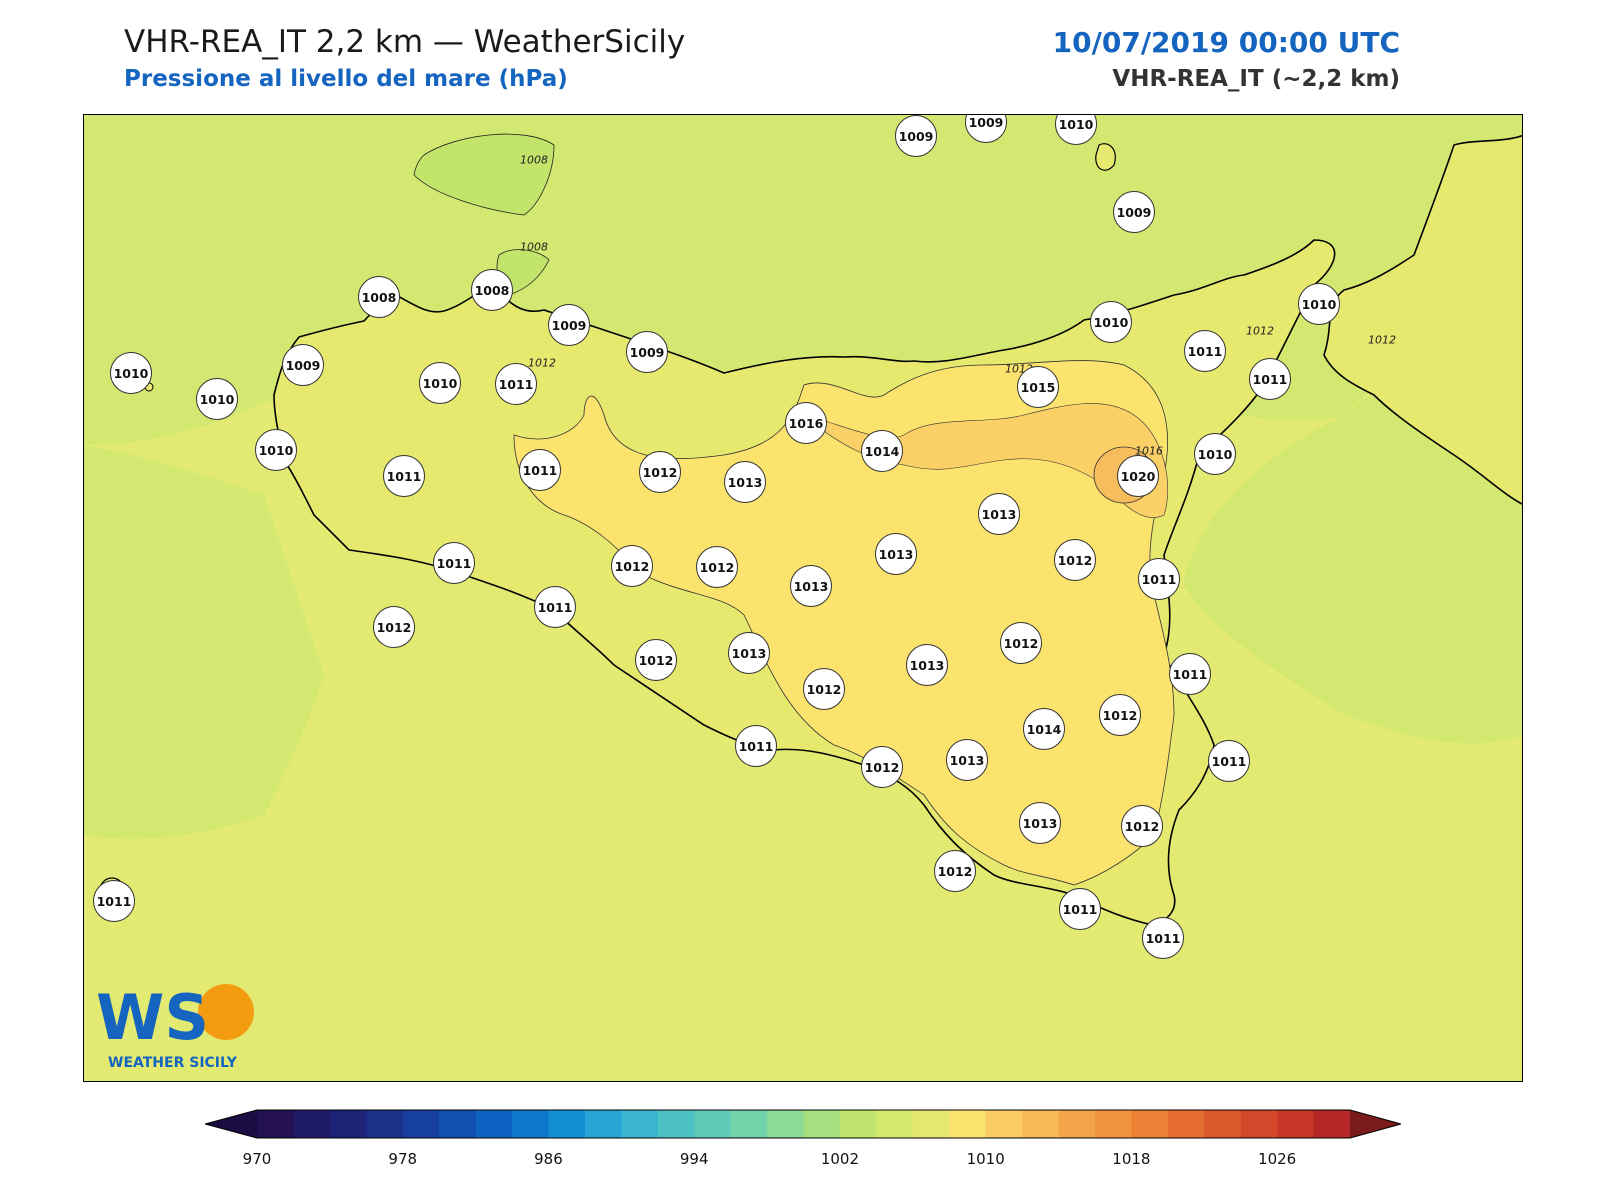 The width and height of the screenshot is (1600, 1200). I want to click on header-subtitle: Pressione al livello del mare (hPa), so click(346, 79).